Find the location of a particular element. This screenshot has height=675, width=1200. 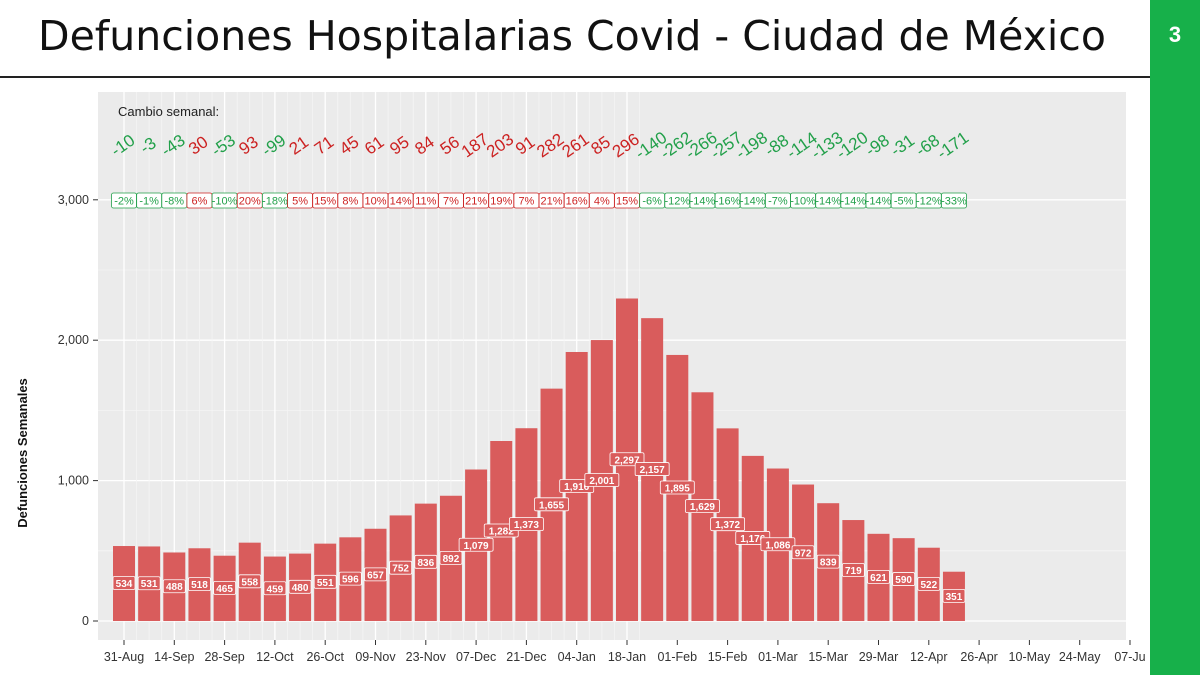

x-tick-label: 29-Mar is located at coordinates (879, 657).